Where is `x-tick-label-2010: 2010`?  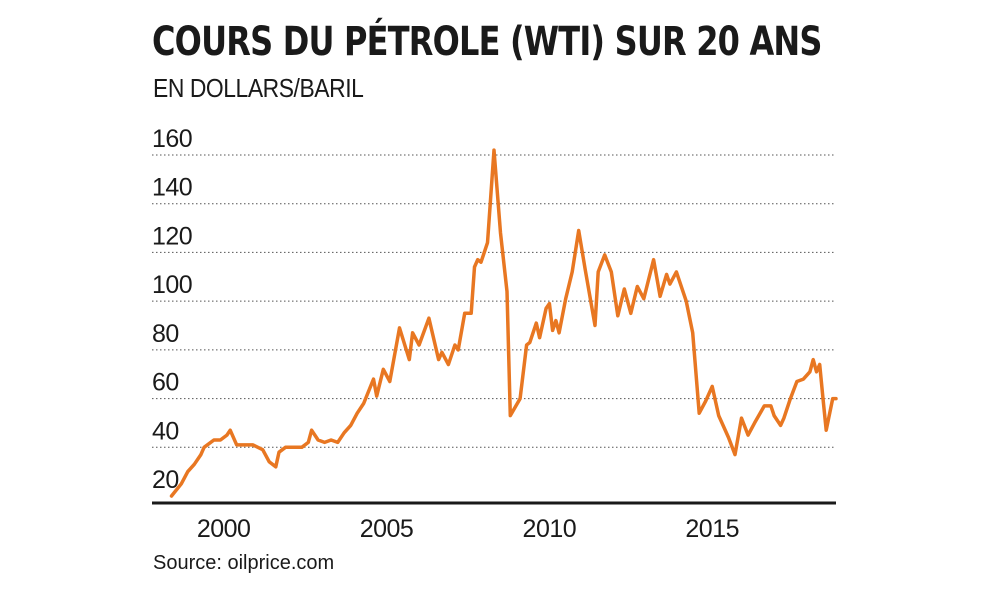 x-tick-label-2010: 2010 is located at coordinates (550, 529).